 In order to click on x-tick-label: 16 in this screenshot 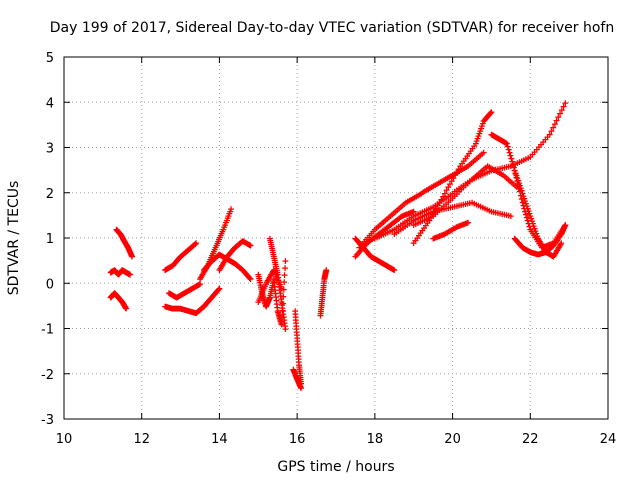, I will do `click(297, 439)`.